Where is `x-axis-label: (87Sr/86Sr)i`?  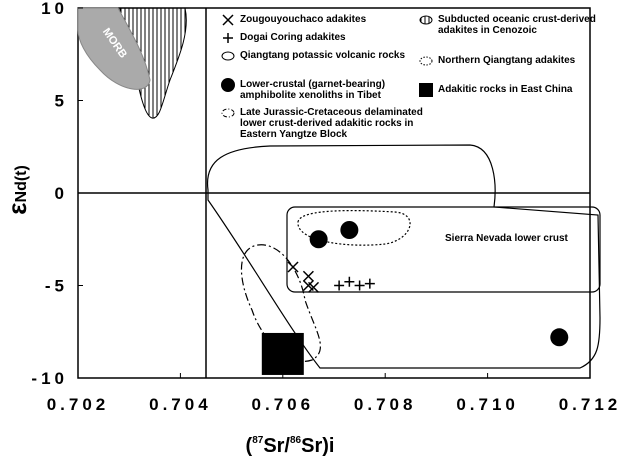
x-axis-label: (87Sr/86Sr)i is located at coordinates (290, 446).